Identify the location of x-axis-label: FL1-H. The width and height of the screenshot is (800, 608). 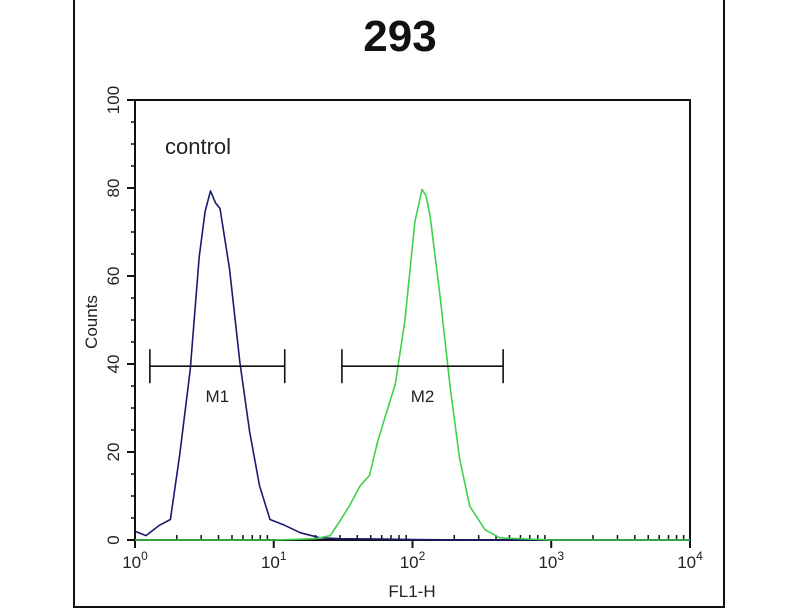
(411, 591).